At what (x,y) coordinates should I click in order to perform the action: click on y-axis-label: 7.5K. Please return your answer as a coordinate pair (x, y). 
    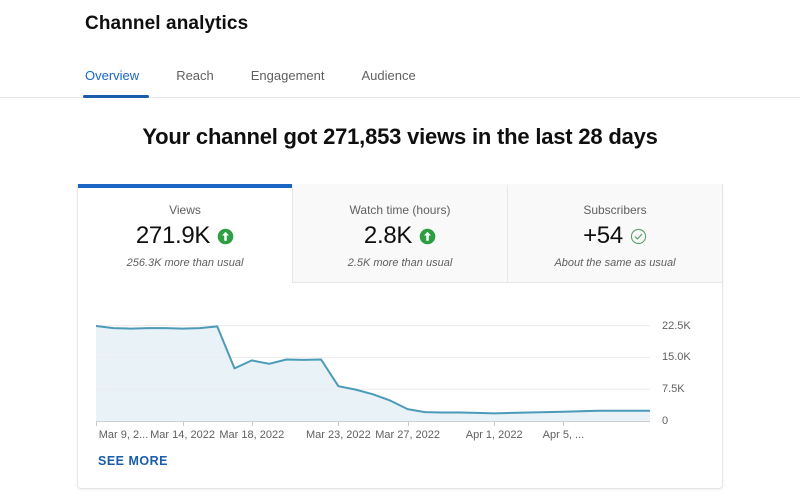
    Looking at the image, I should click on (673, 389).